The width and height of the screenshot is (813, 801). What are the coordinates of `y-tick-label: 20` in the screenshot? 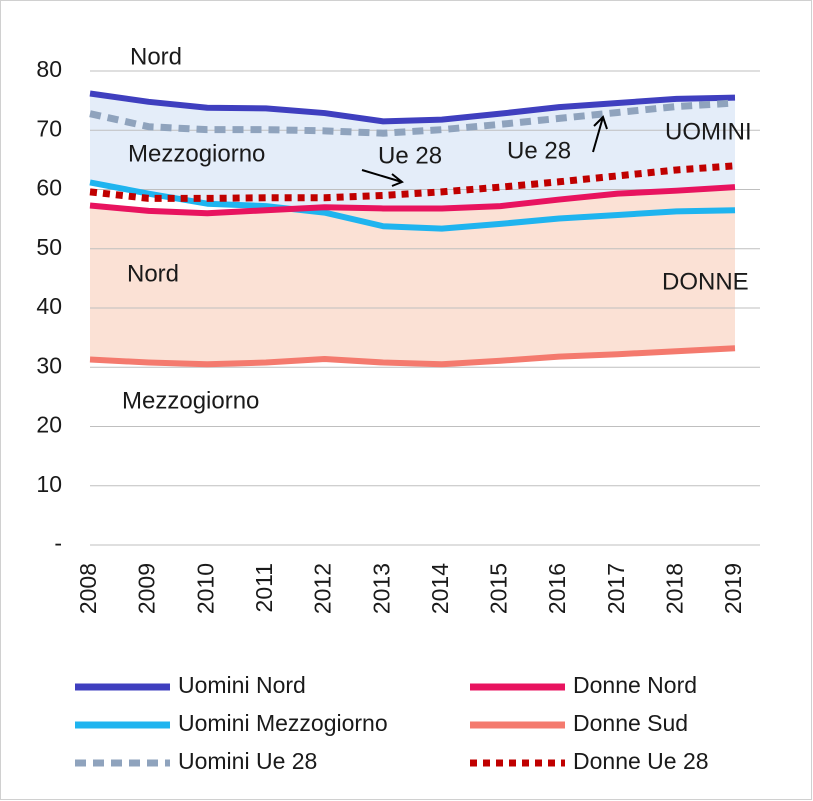 It's located at (49, 425).